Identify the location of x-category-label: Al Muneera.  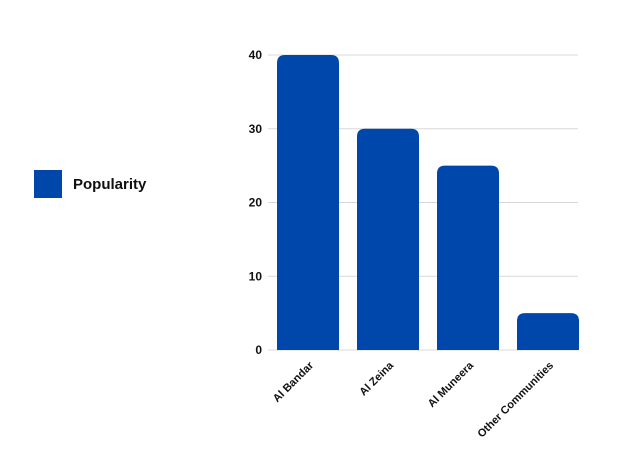
(451, 384).